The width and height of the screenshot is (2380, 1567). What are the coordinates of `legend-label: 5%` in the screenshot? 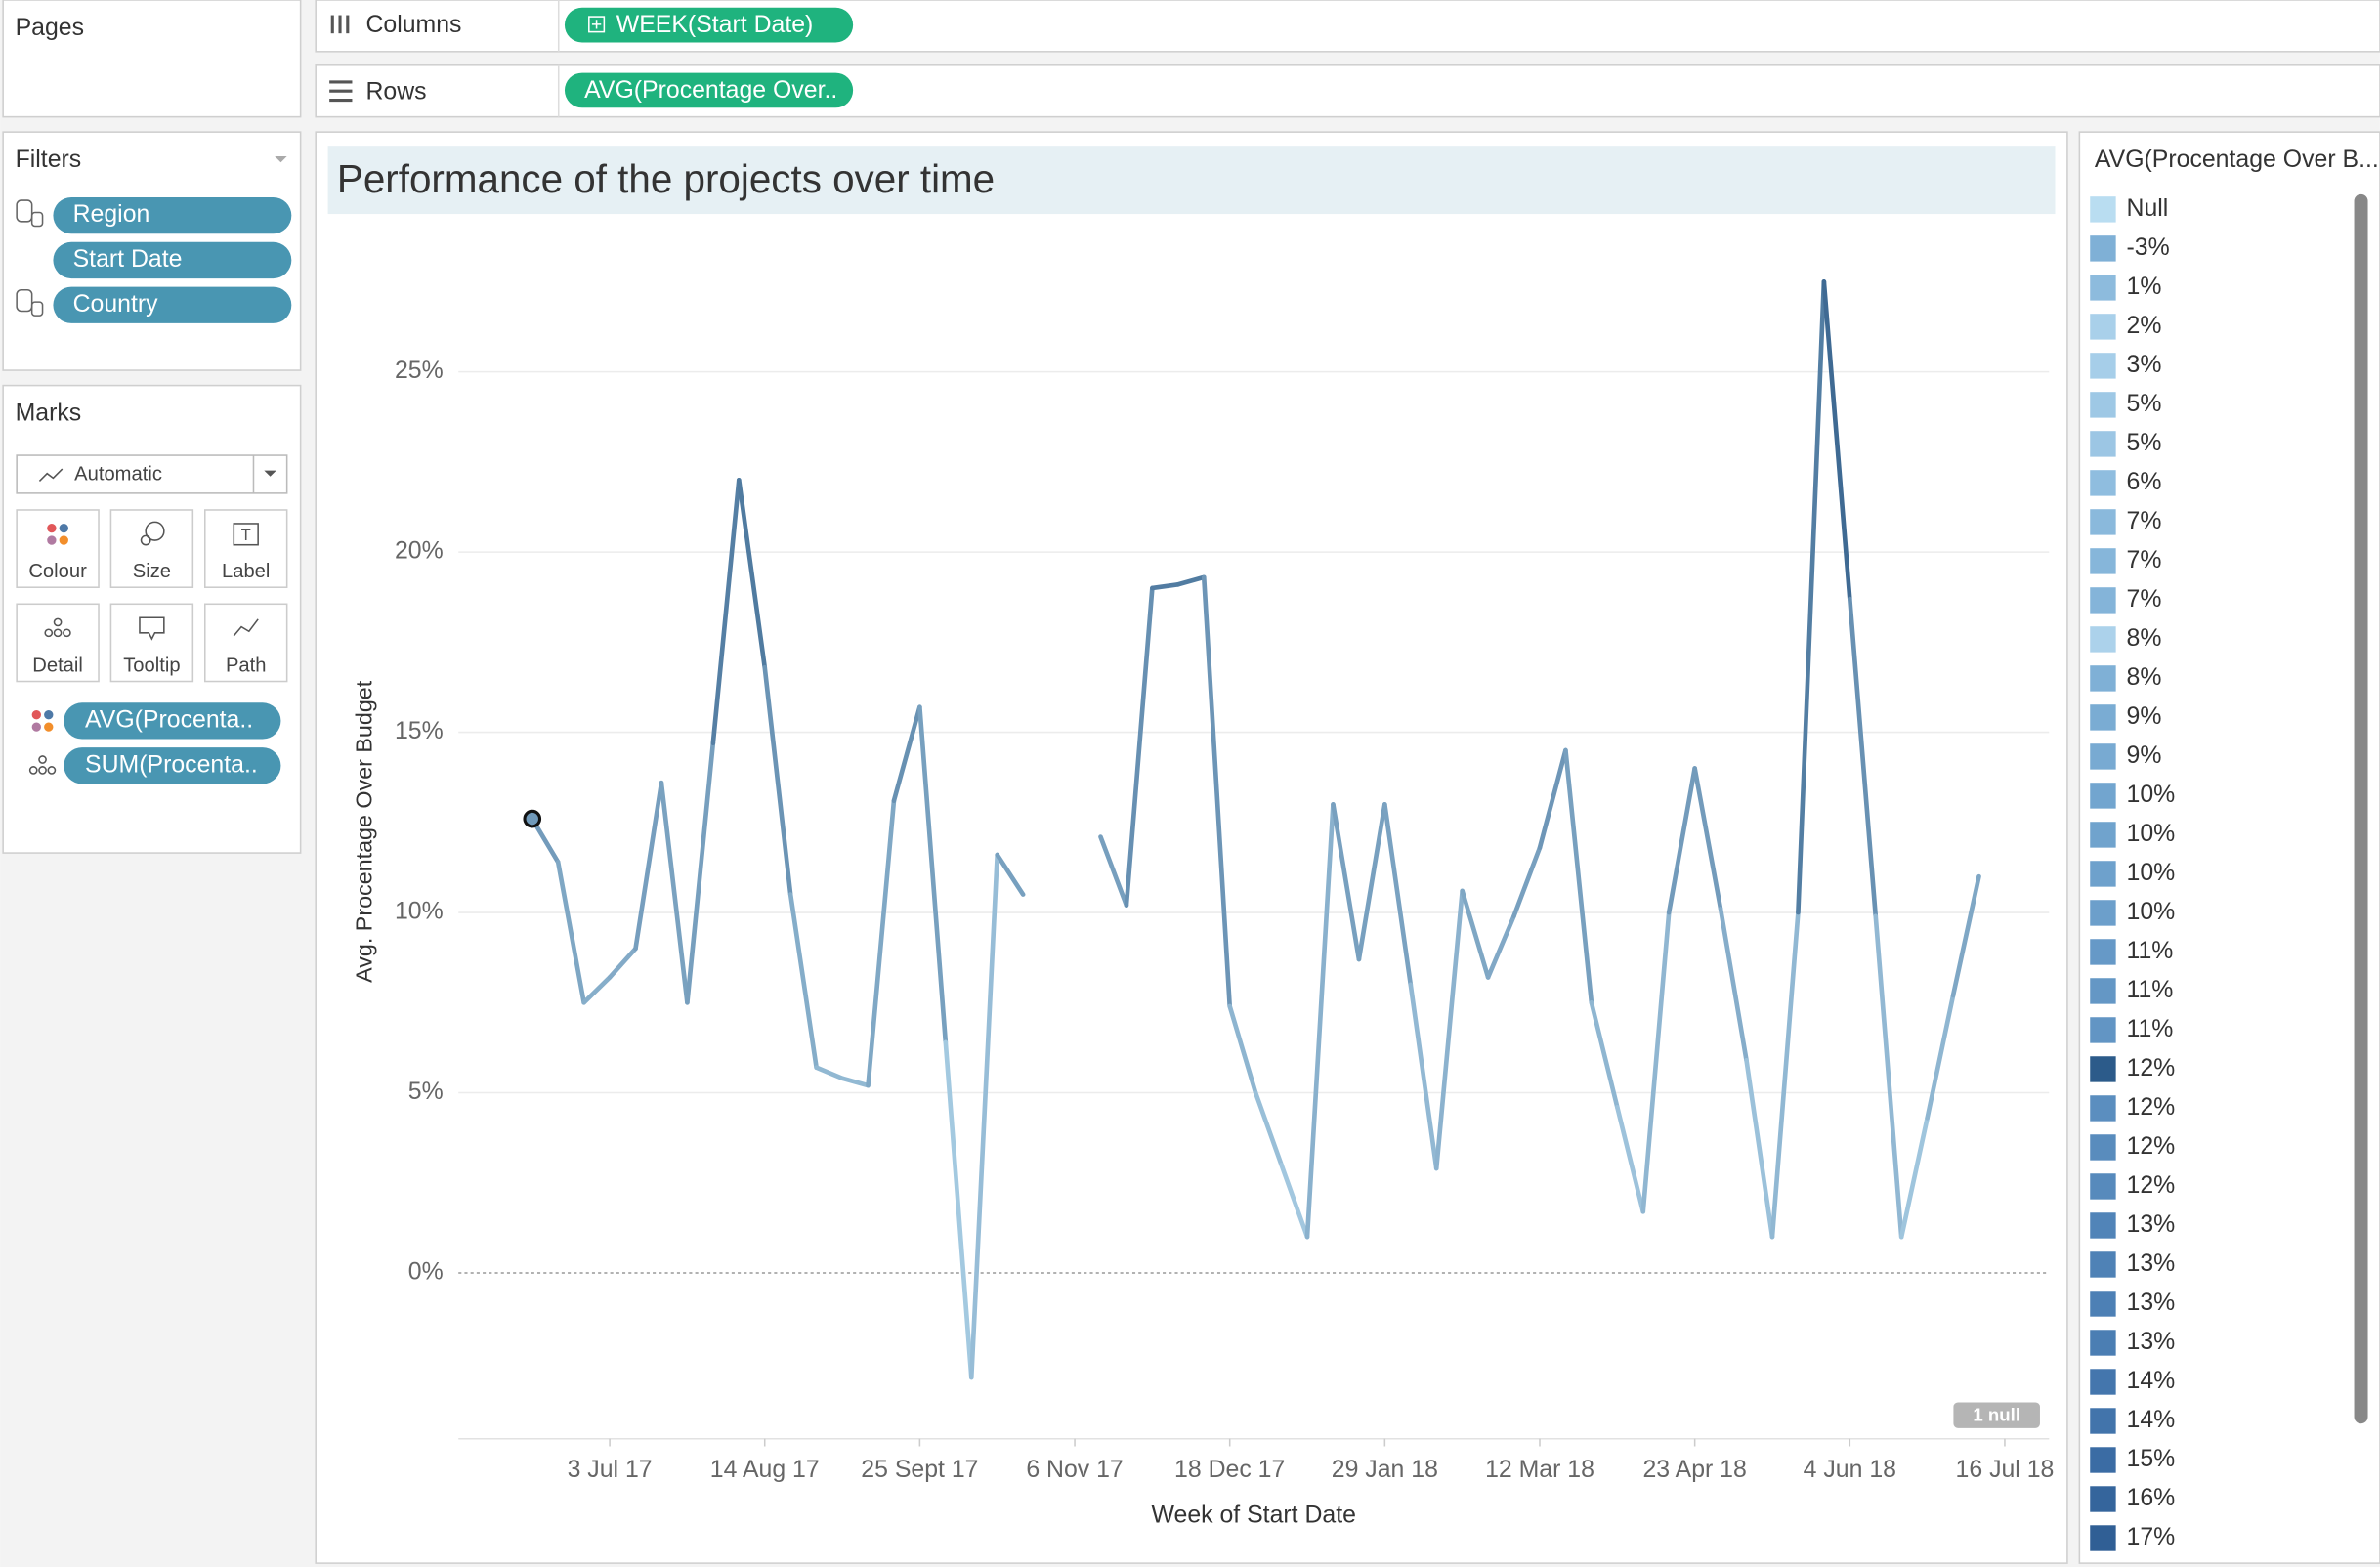 It's located at (2144, 443).